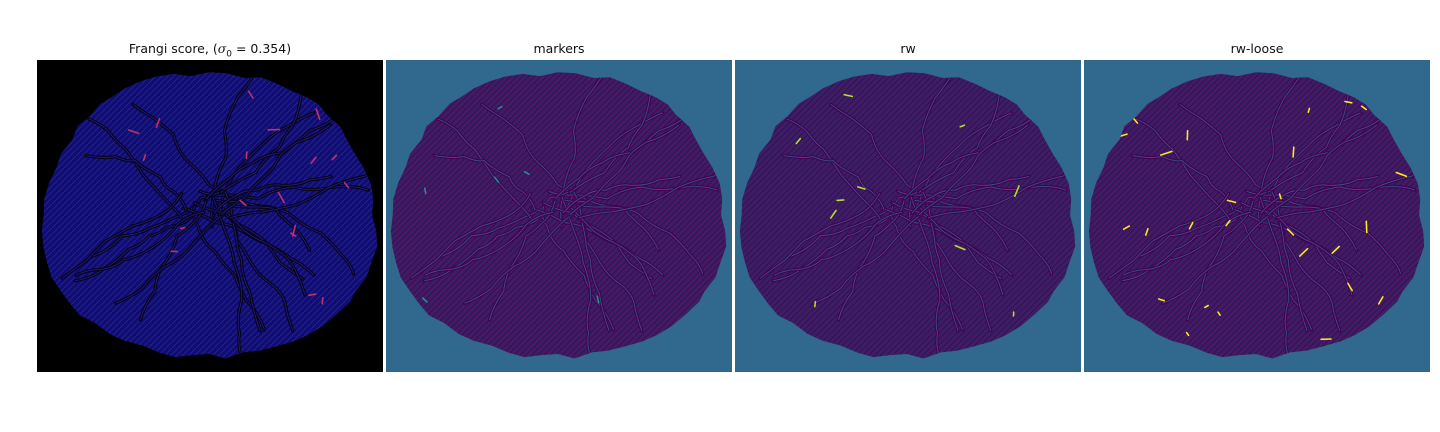 Image resolution: width=1440 pixels, height=432 pixels. What do you see at coordinates (1257, 48) in the screenshot?
I see `panel-title-rw-loose: rw-loose` at bounding box center [1257, 48].